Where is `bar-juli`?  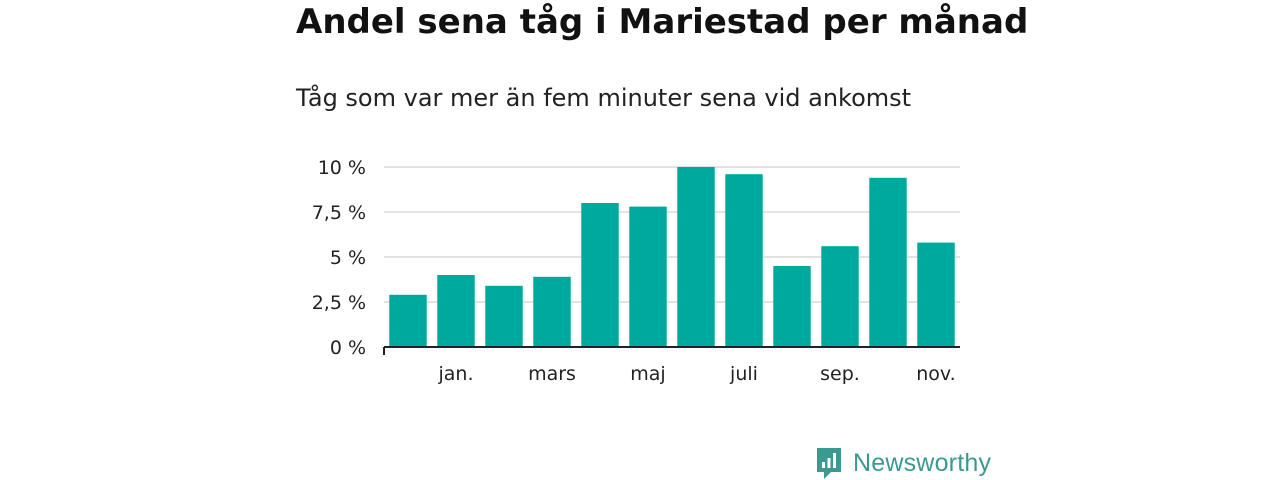
bar-juli is located at coordinates (744, 260).